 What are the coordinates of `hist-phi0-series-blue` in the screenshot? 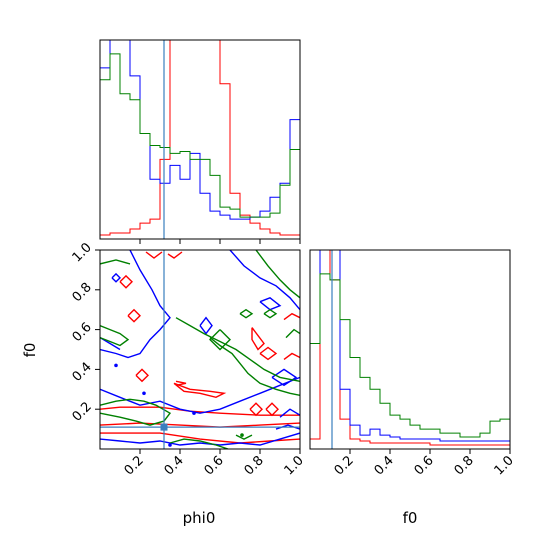 It's located at (200, 139).